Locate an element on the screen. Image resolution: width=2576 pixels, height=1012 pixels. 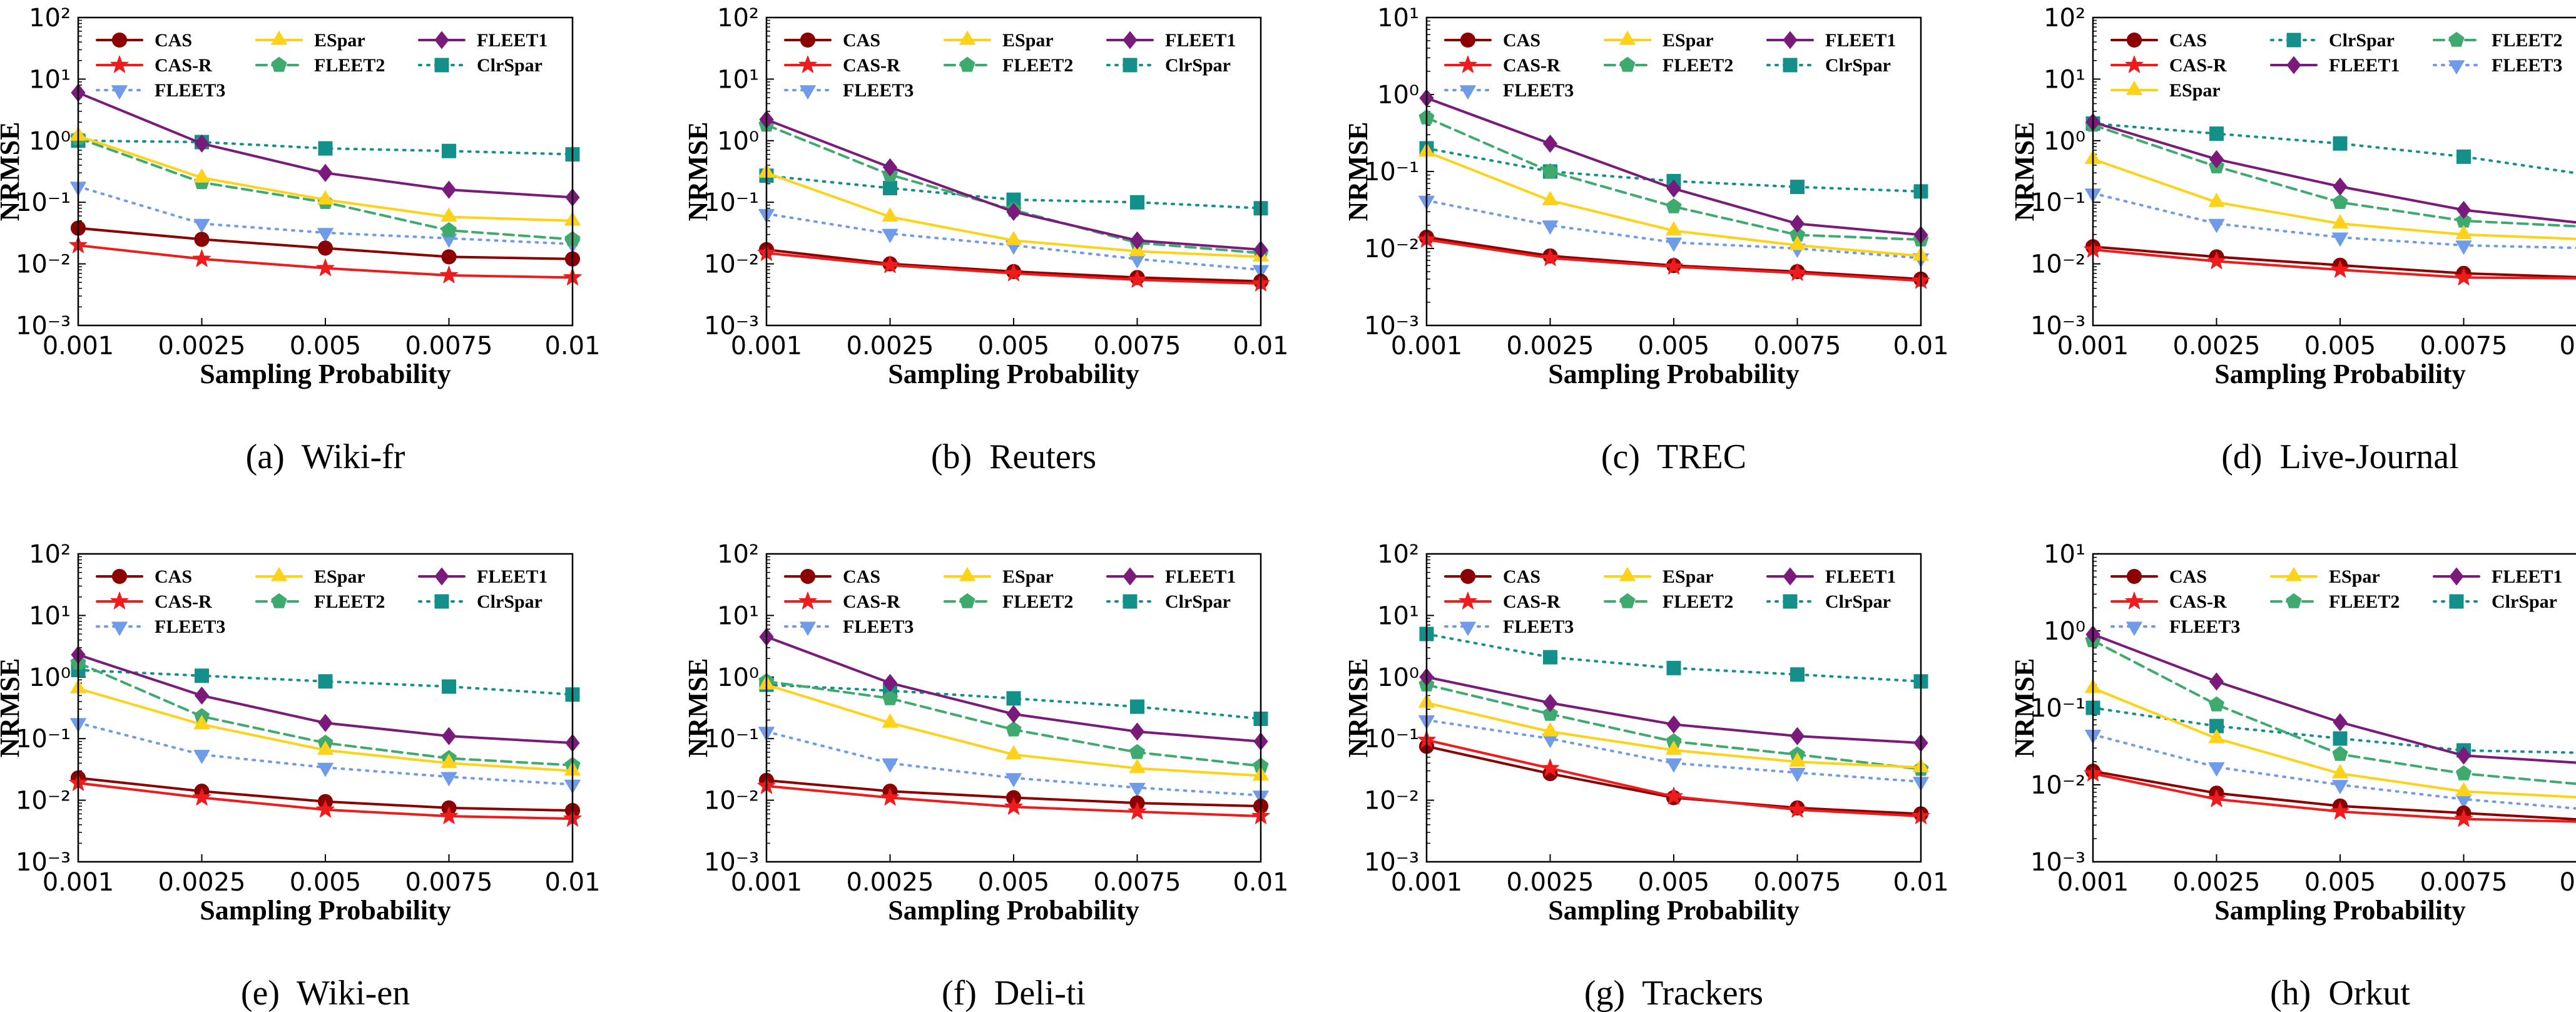
subfigure-caption: (d) Live-Journal is located at coordinates (2339, 456).